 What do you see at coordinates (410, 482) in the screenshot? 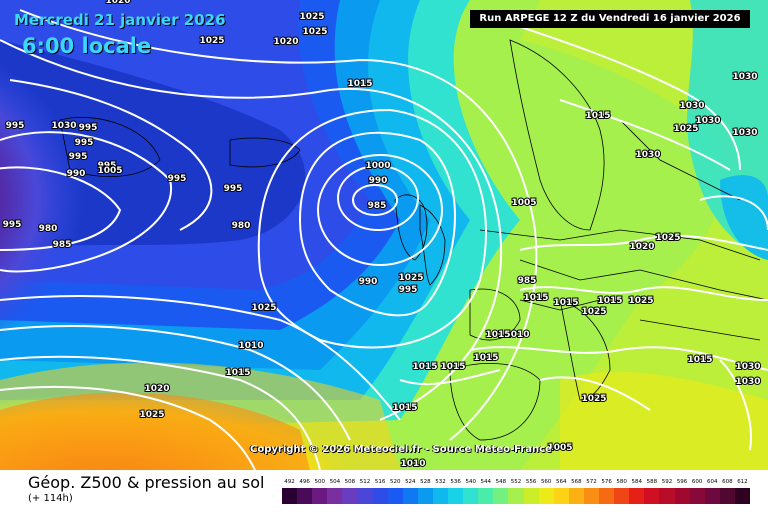
I see `legend-tick-label: 524` at bounding box center [410, 482].